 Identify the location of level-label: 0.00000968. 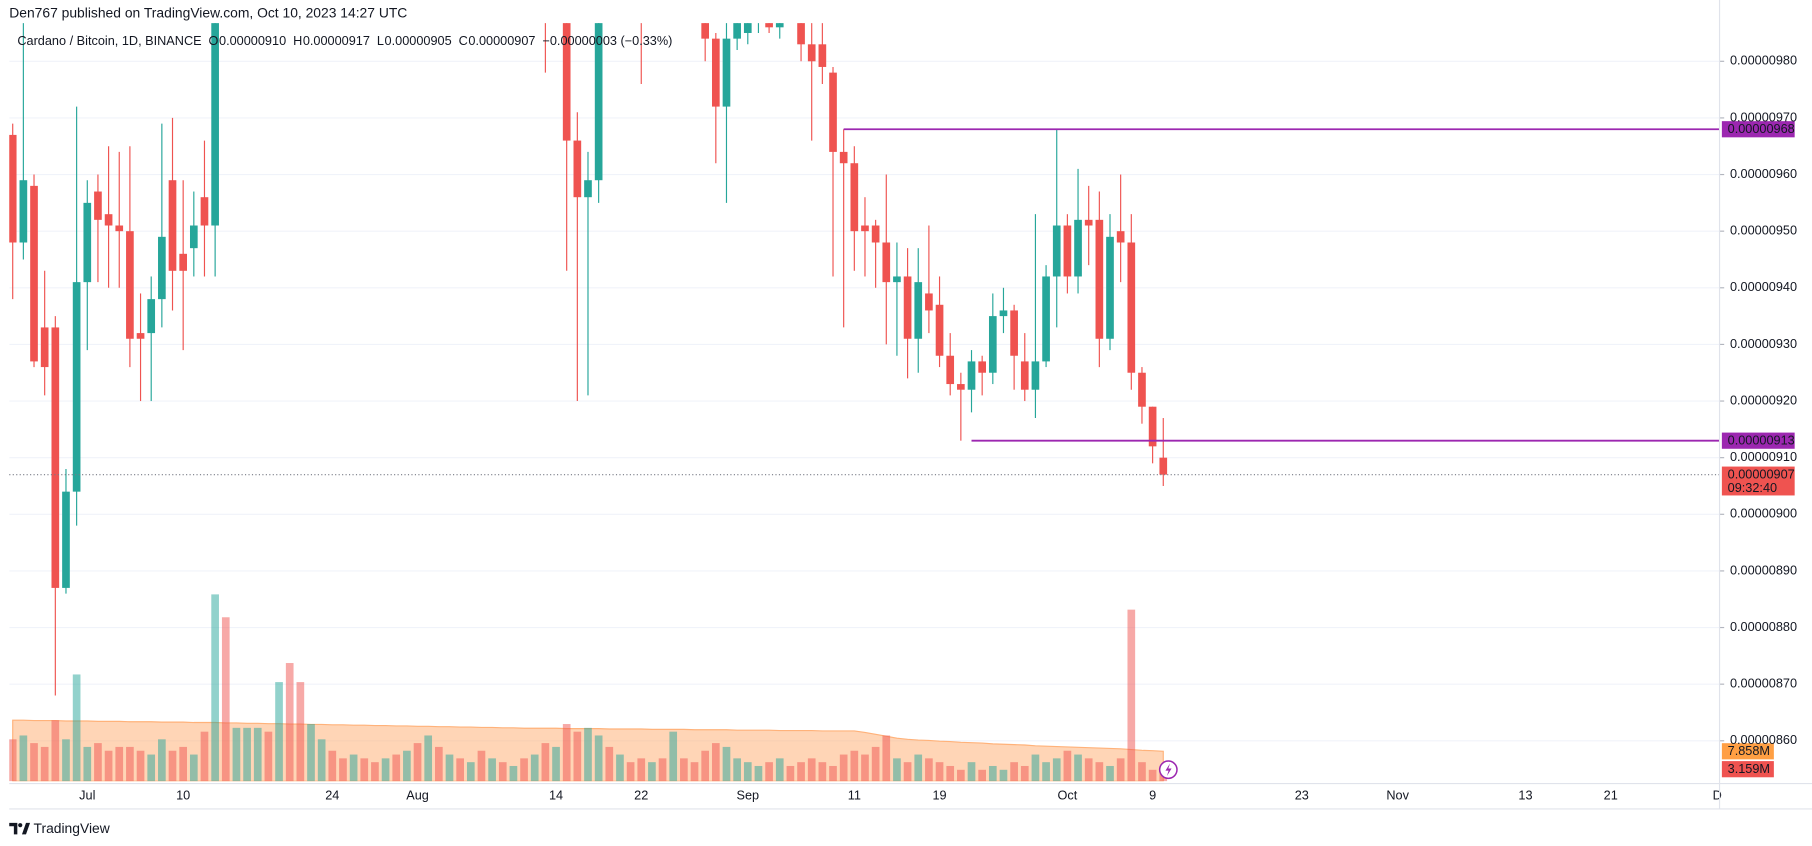
(1761, 128).